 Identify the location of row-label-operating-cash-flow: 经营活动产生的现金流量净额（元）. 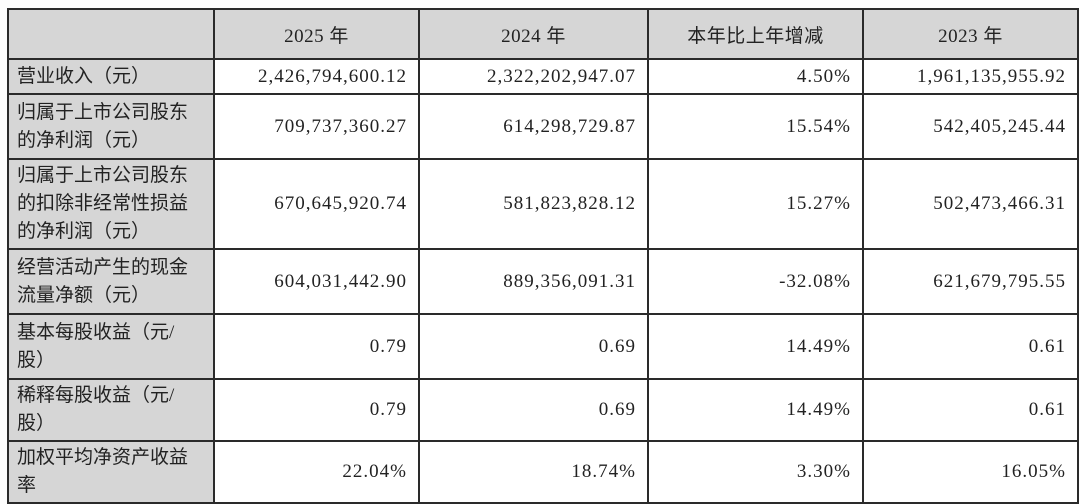
(111, 281).